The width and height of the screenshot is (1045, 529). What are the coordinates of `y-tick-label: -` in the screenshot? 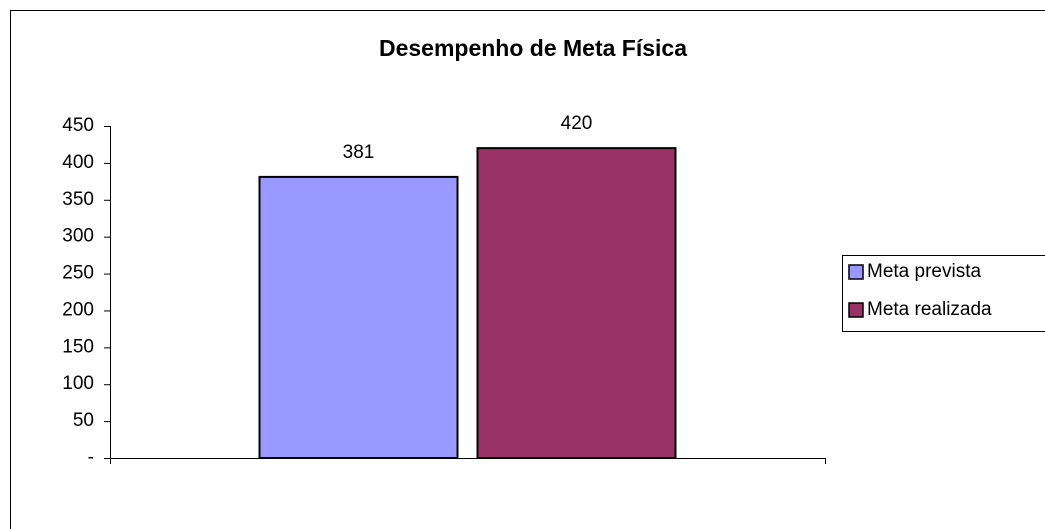 It's located at (91, 457).